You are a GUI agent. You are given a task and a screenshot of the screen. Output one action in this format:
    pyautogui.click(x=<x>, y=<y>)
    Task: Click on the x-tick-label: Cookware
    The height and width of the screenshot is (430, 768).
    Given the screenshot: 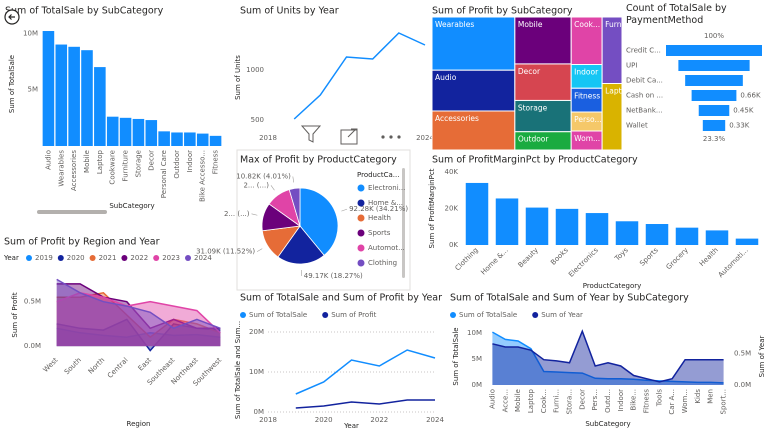 What is the action you would take?
    pyautogui.click(x=113, y=167)
    